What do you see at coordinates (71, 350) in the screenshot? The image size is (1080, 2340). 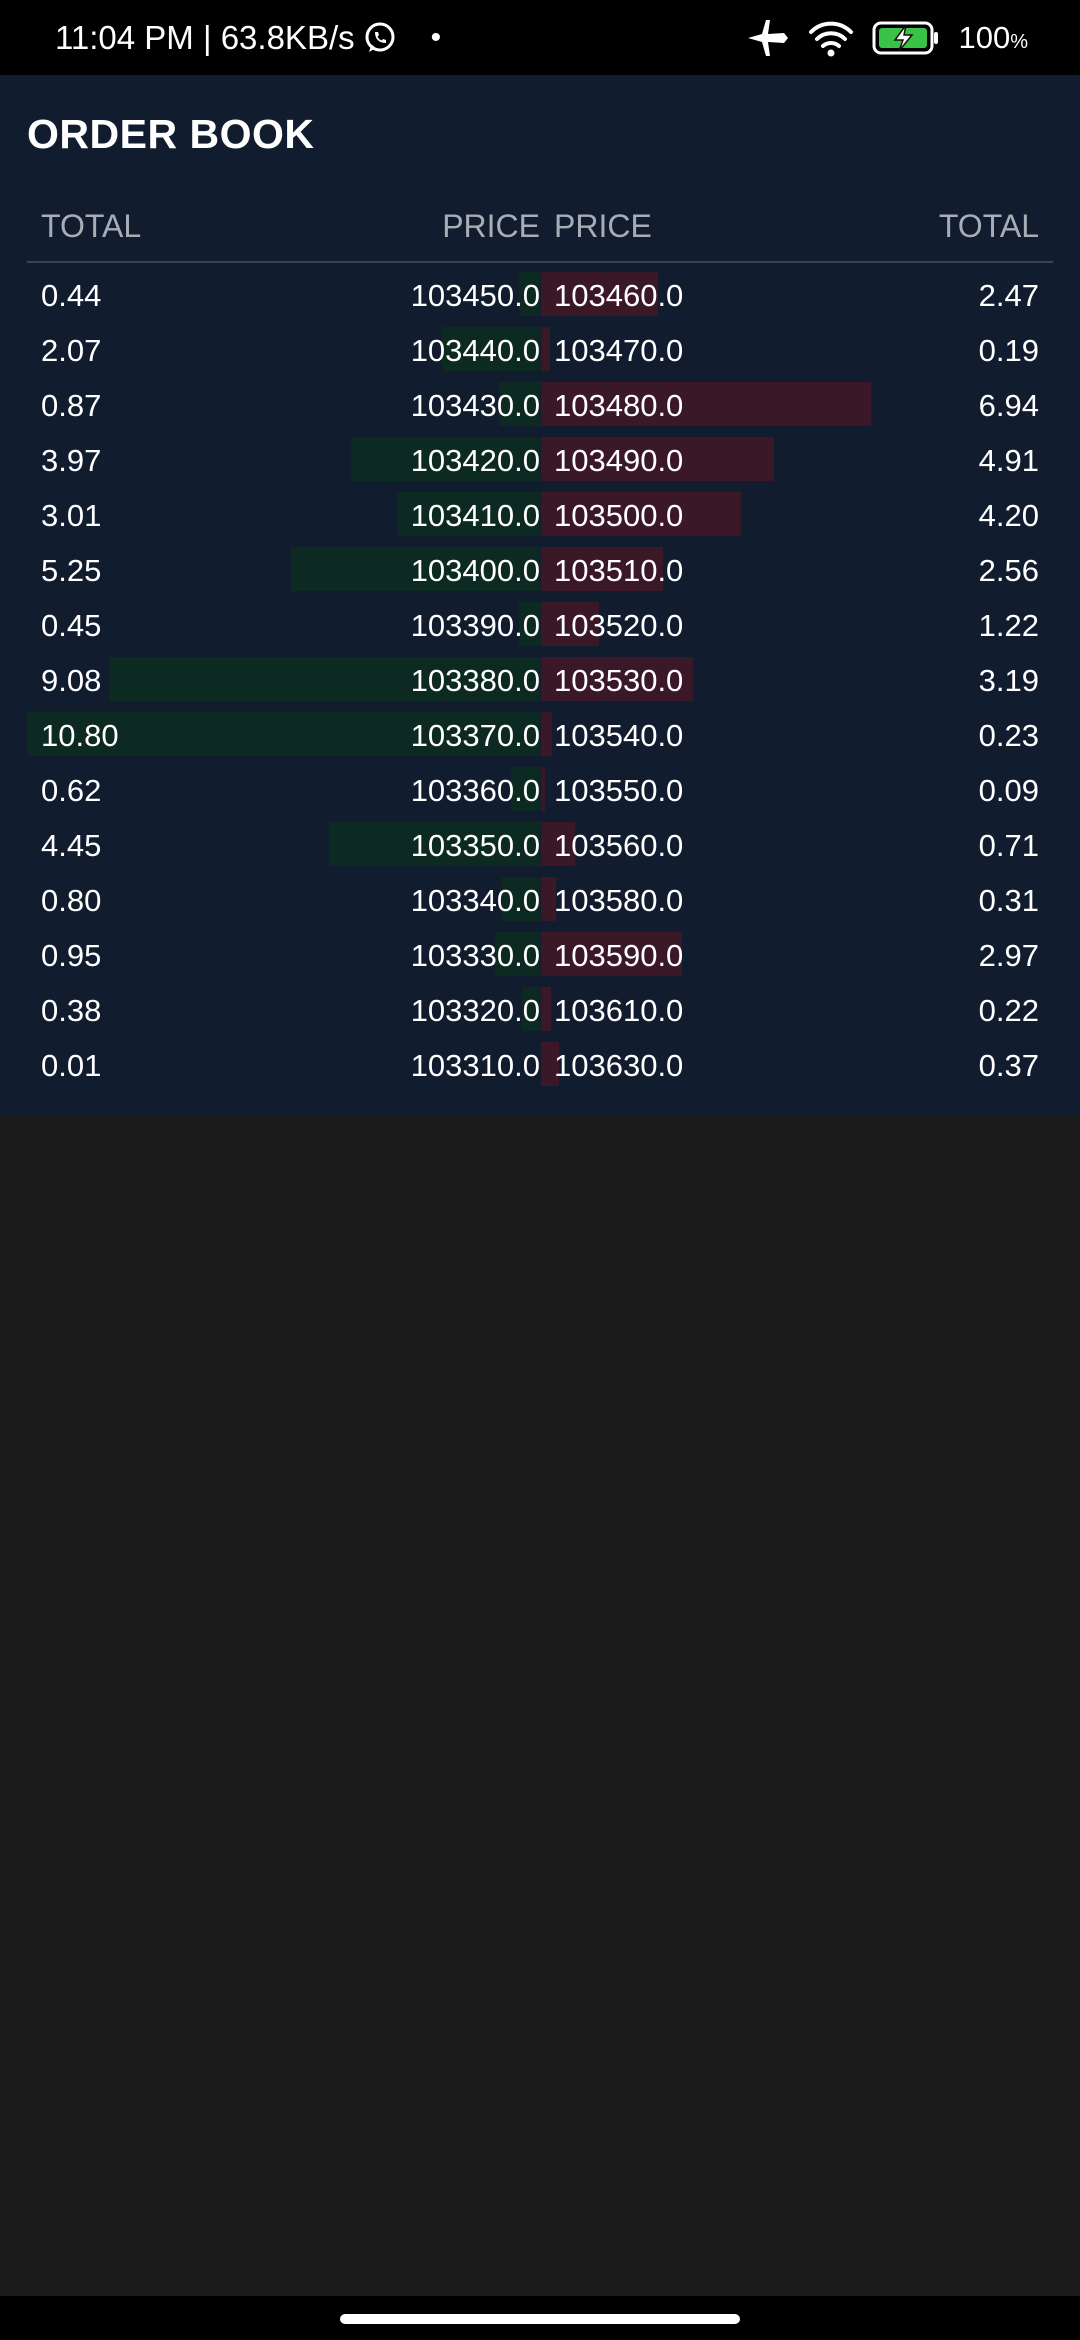 I see `bid-total-cell: 2.07` at bounding box center [71, 350].